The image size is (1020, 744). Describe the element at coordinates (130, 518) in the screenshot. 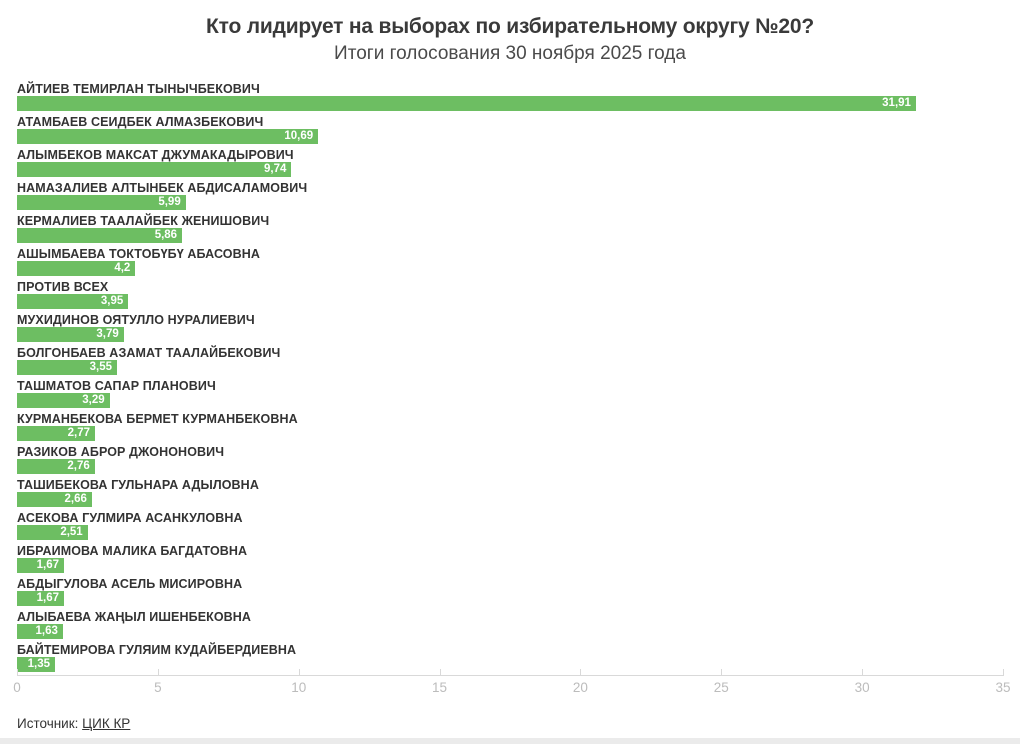

I see `candidate-name-label: АСЕКОВА ГУЛМИРА АСАНКУЛОВНА` at that location.